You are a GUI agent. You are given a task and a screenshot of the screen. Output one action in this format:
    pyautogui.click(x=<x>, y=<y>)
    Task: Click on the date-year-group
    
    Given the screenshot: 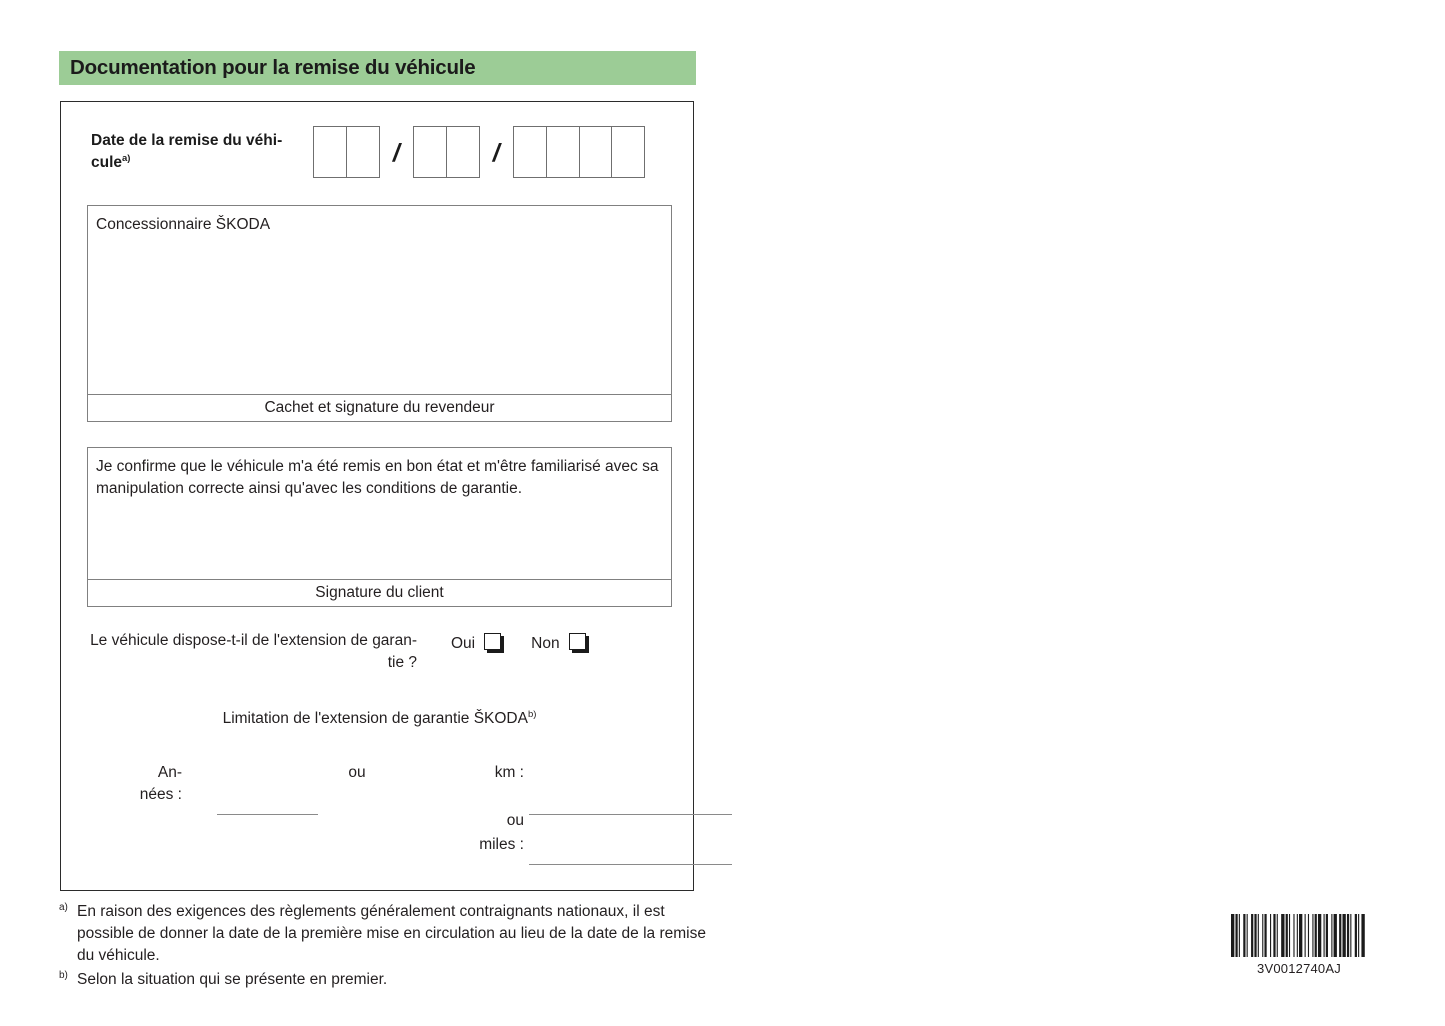 What is the action you would take?
    pyautogui.click(x=579, y=152)
    